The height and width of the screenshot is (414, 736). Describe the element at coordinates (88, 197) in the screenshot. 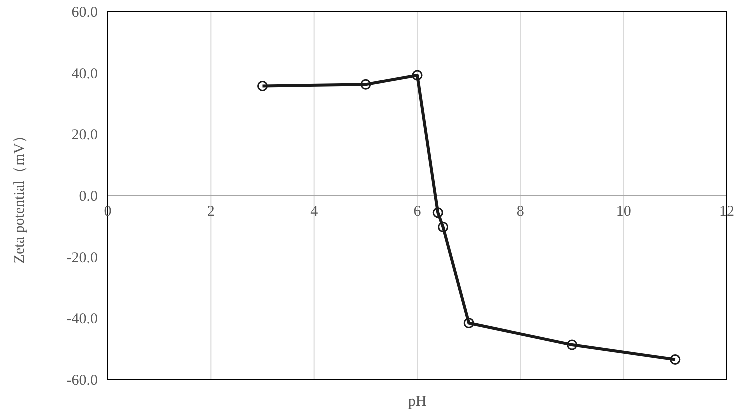

I see `y-tick-label: 0.0` at that location.